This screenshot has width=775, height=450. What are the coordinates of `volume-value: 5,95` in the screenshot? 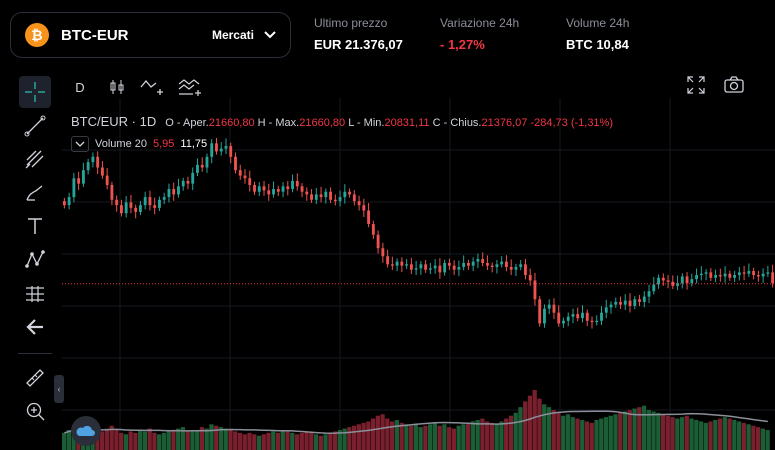 It's located at (163, 144).